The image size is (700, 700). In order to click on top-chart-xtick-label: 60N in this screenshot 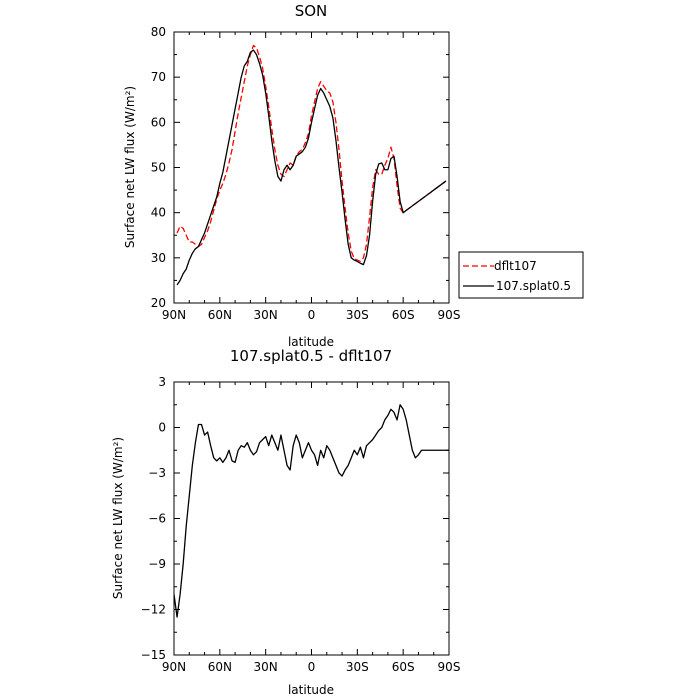, I will do `click(220, 315)`.